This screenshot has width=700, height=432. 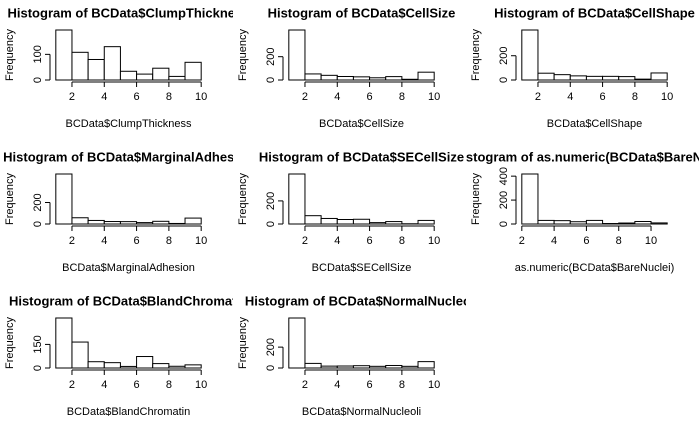 What do you see at coordinates (128, 268) in the screenshot?
I see `x-axis-label: BCData$MarginalAdhesion` at bounding box center [128, 268].